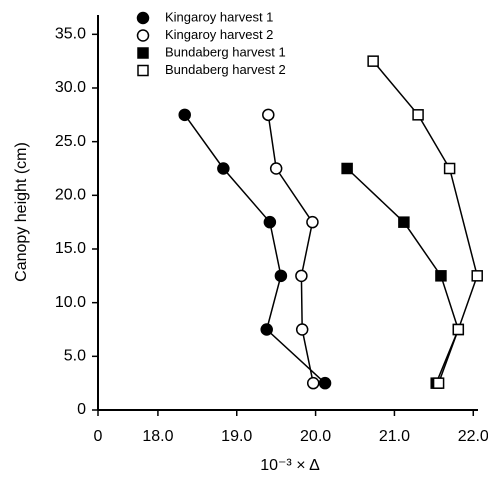  What do you see at coordinates (70, 195) in the screenshot?
I see `y-tick-label: 20.0` at bounding box center [70, 195].